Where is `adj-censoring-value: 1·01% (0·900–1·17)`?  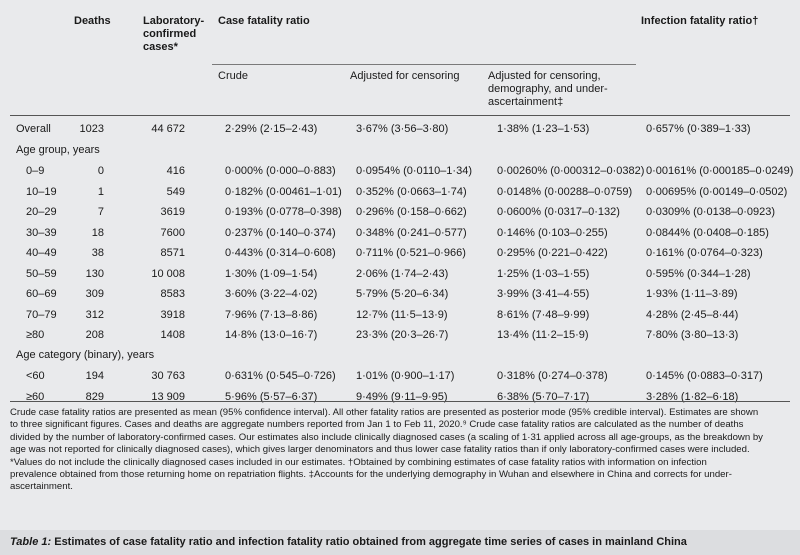
adj-censoring-value: 1·01% (0·900–1·17) is located at coordinates (405, 376).